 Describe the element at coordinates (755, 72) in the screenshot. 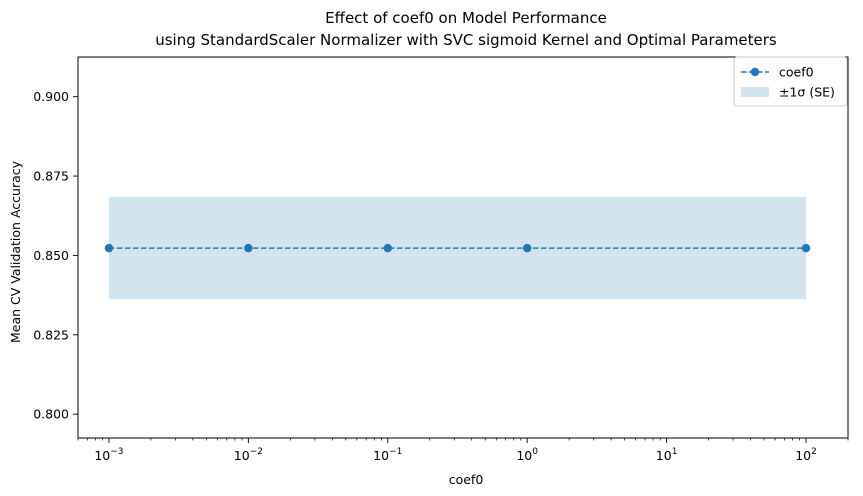

I see `legend-marker-swatch` at that location.